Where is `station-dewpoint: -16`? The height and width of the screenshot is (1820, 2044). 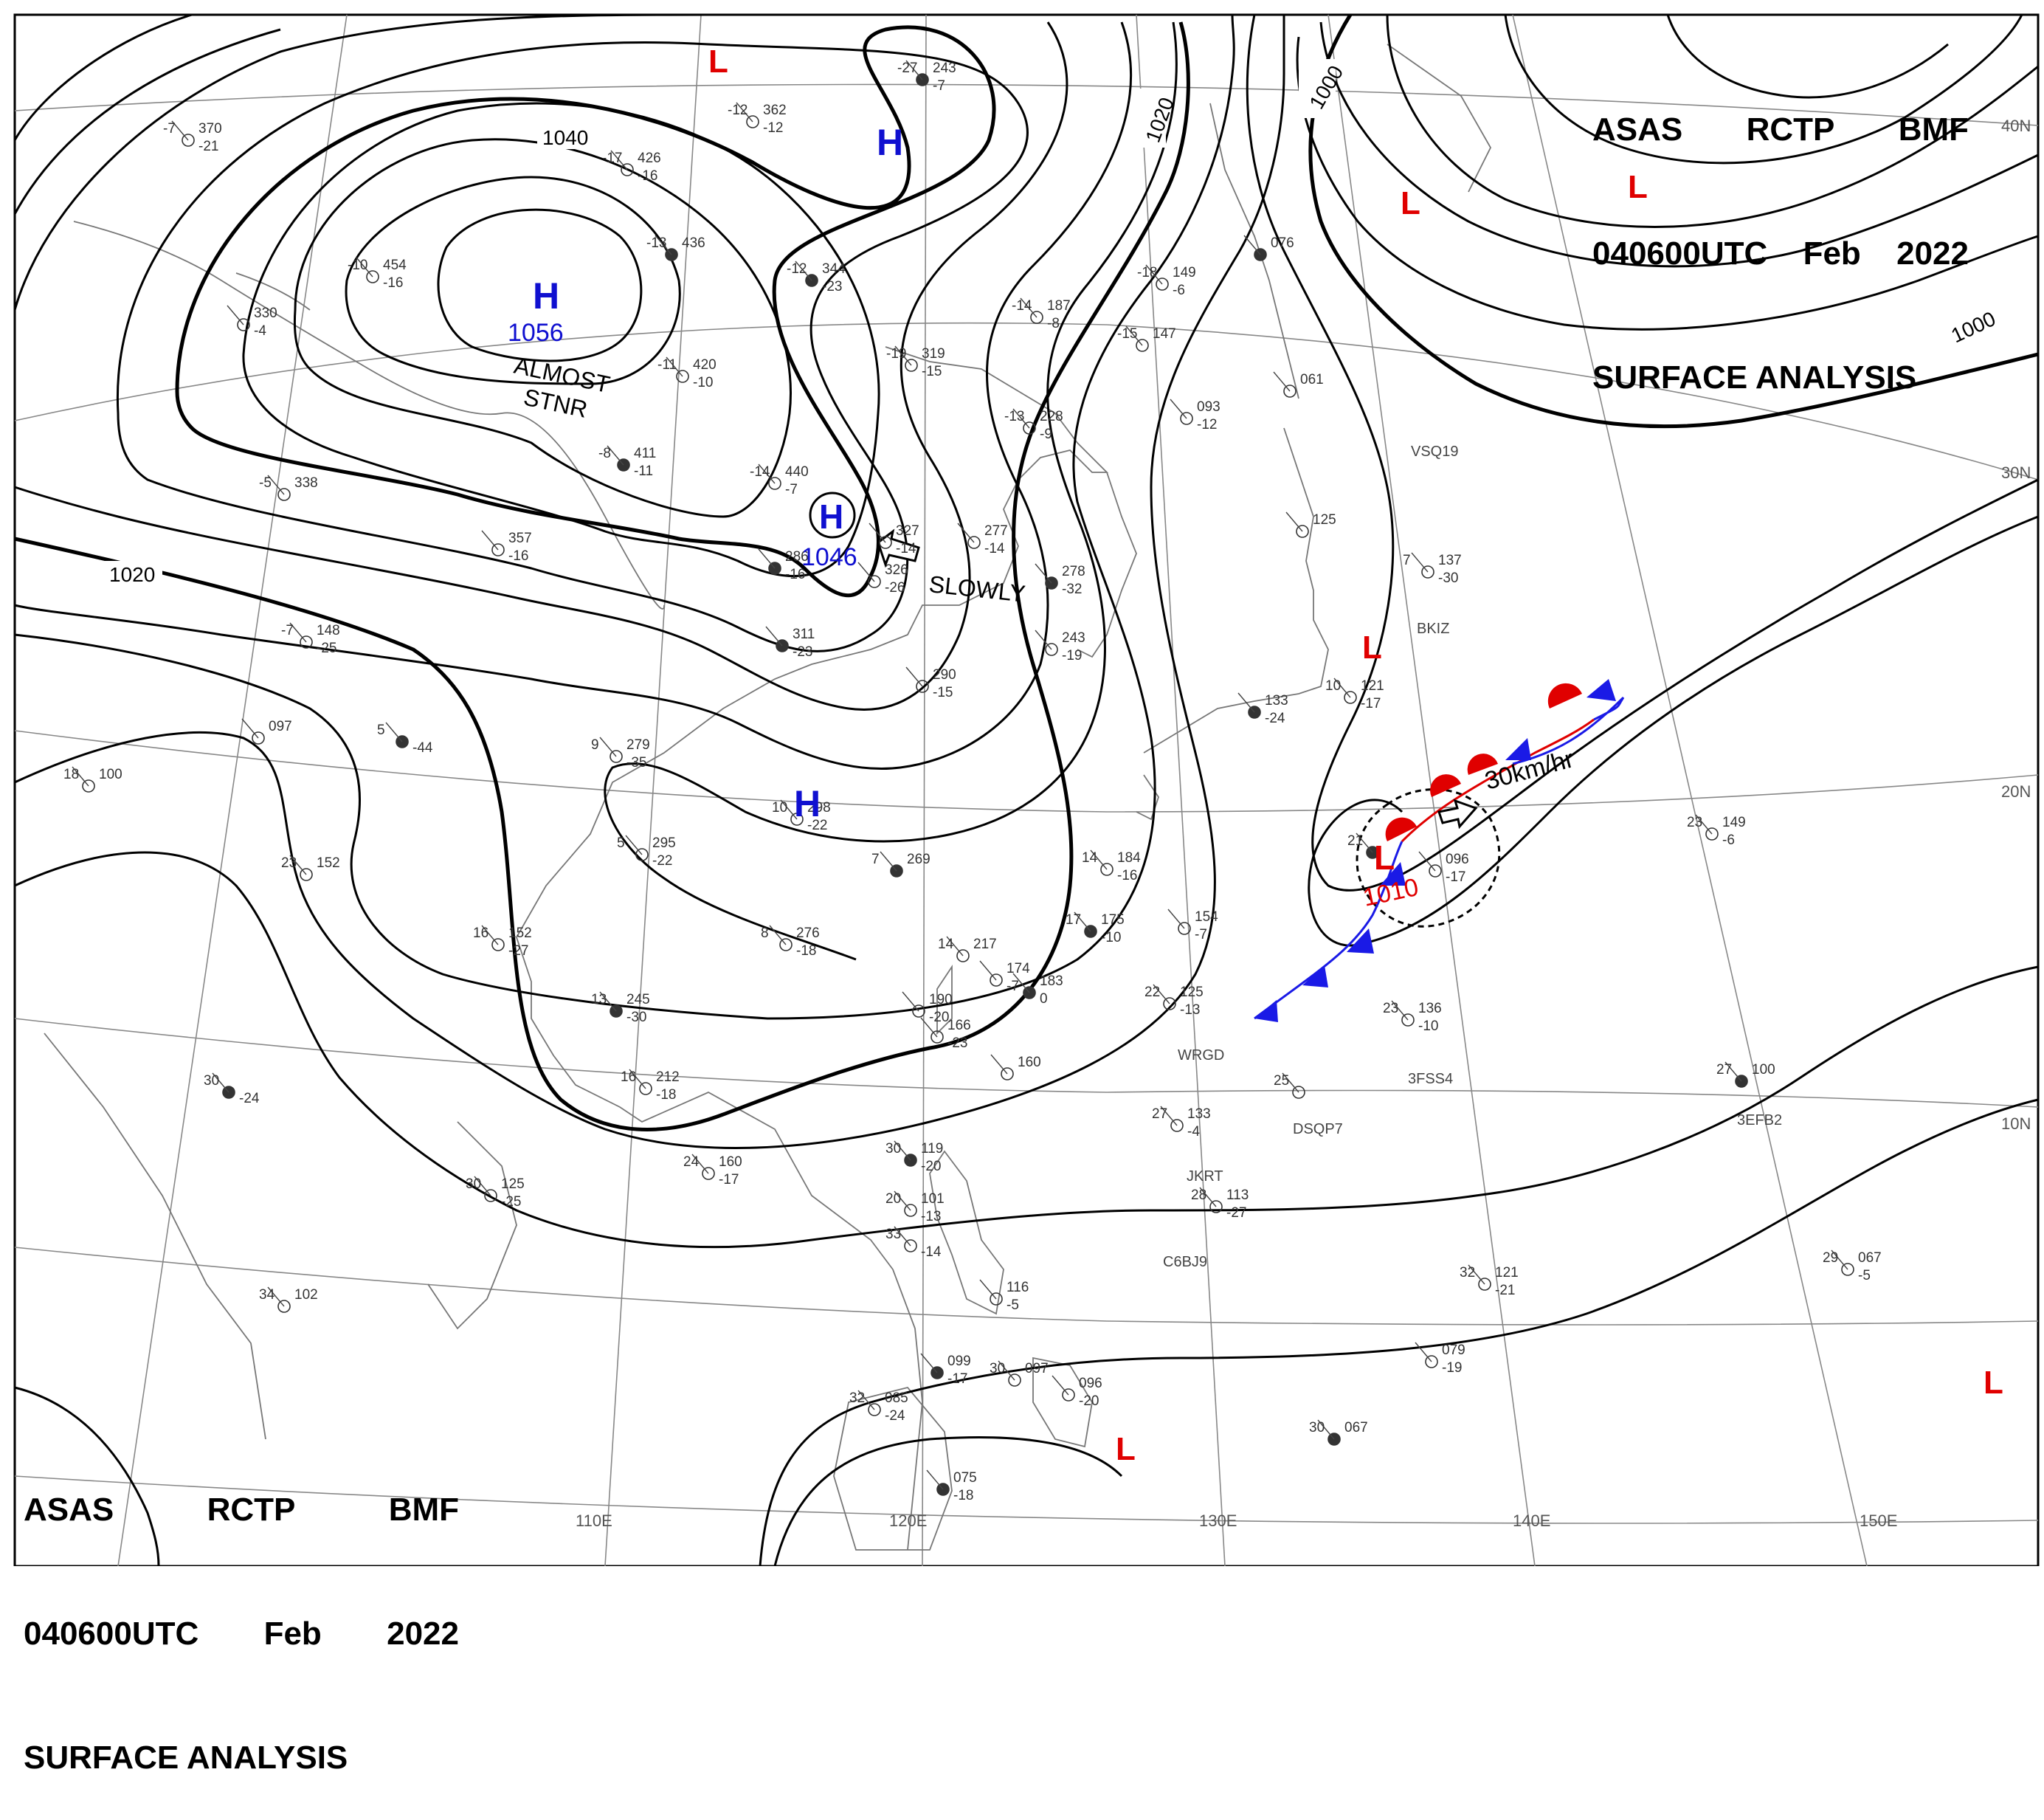
station-dewpoint: -16 is located at coordinates (393, 283).